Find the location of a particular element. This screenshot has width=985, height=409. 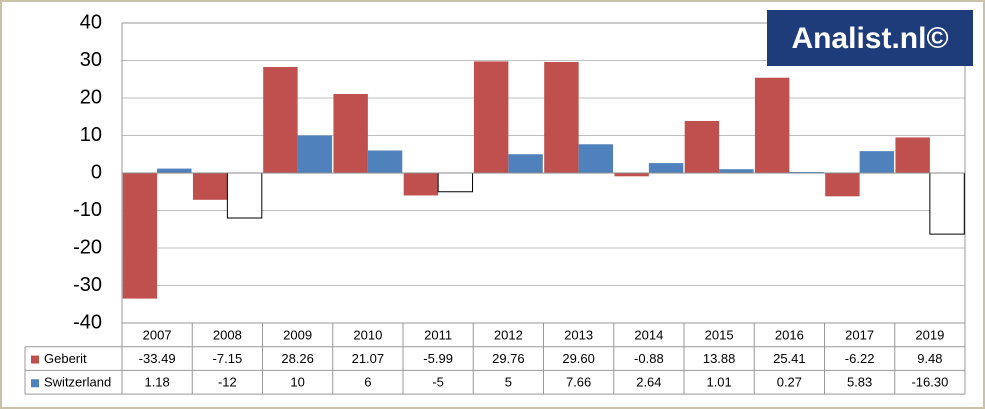

x-tick-label: 2011 is located at coordinates (438, 334).